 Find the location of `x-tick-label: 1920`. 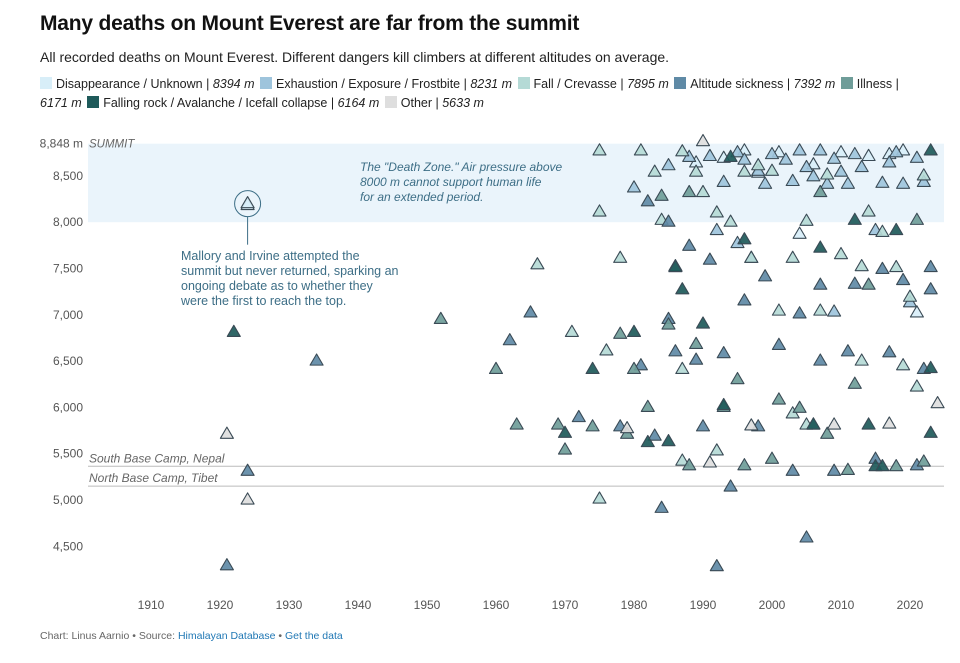

x-tick-label: 1920 is located at coordinates (220, 605).